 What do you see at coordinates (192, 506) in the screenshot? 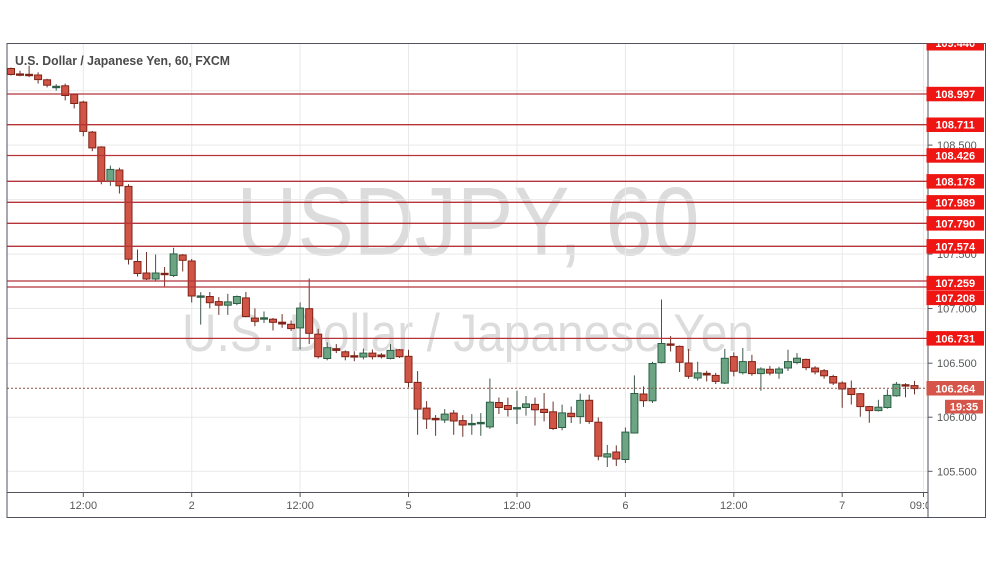
I see `svg-text: 2` at bounding box center [192, 506].